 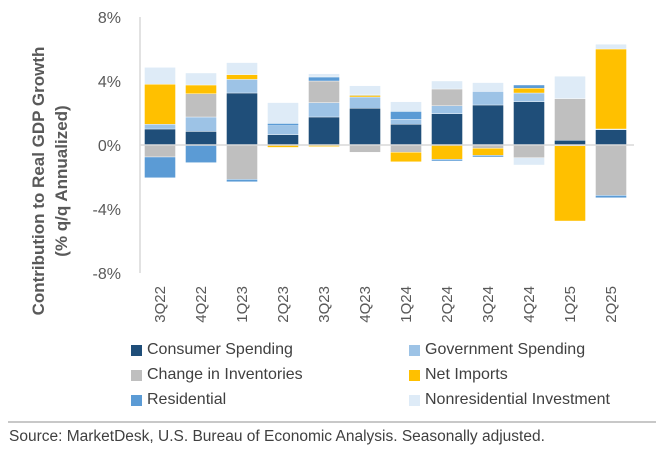 What do you see at coordinates (136, 400) in the screenshot?
I see `legend-swatch-residential` at bounding box center [136, 400].